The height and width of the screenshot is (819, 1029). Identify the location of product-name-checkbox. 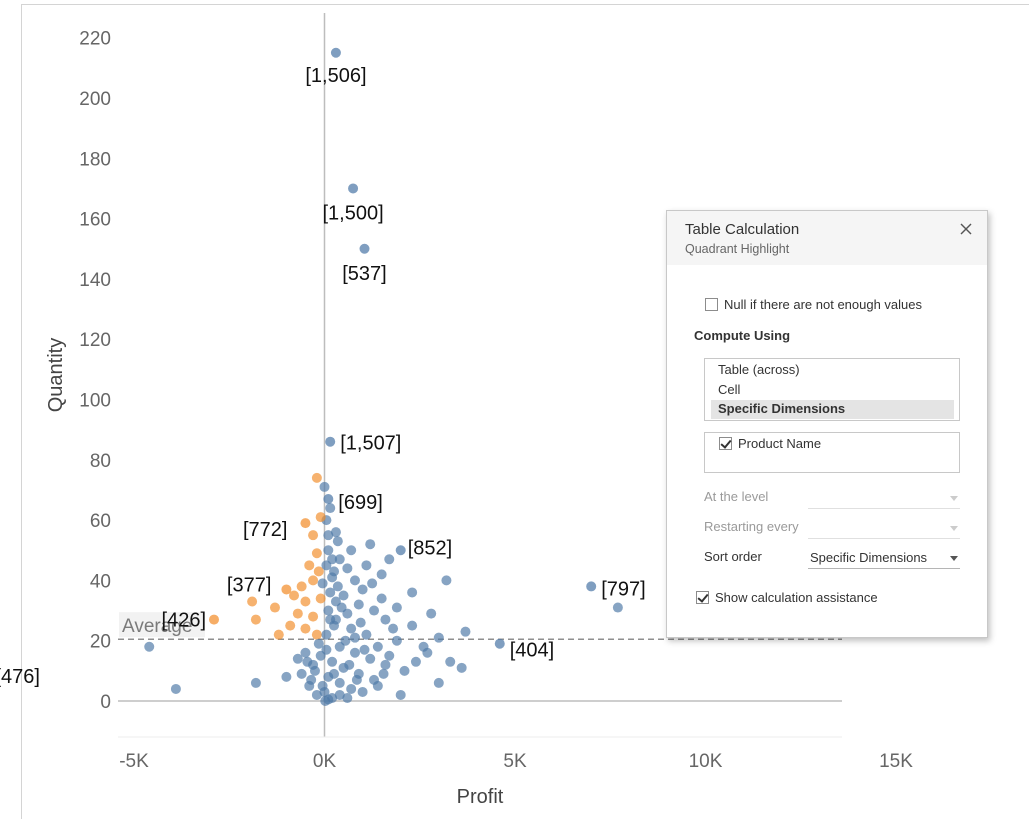
(725, 443).